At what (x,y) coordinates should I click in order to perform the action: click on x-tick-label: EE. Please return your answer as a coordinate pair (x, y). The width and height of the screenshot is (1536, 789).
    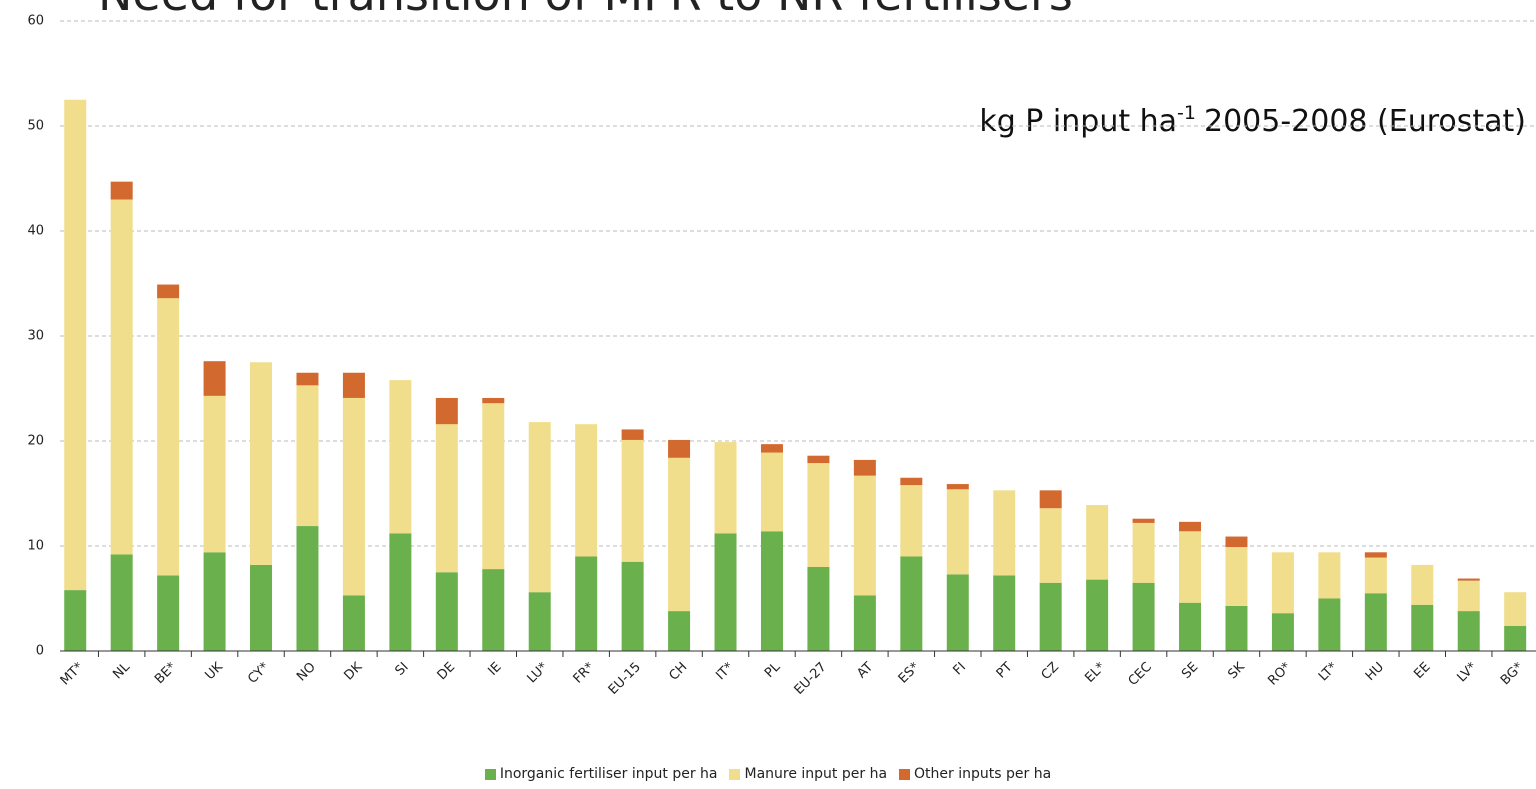
    Looking at the image, I should click on (1422, 671).